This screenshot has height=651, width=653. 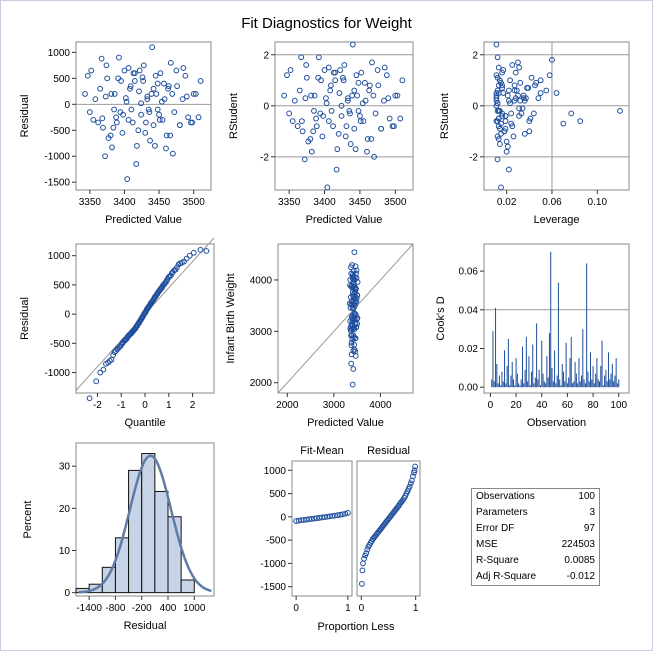 I want to click on hist-histogram-bar, so click(x=122, y=565).